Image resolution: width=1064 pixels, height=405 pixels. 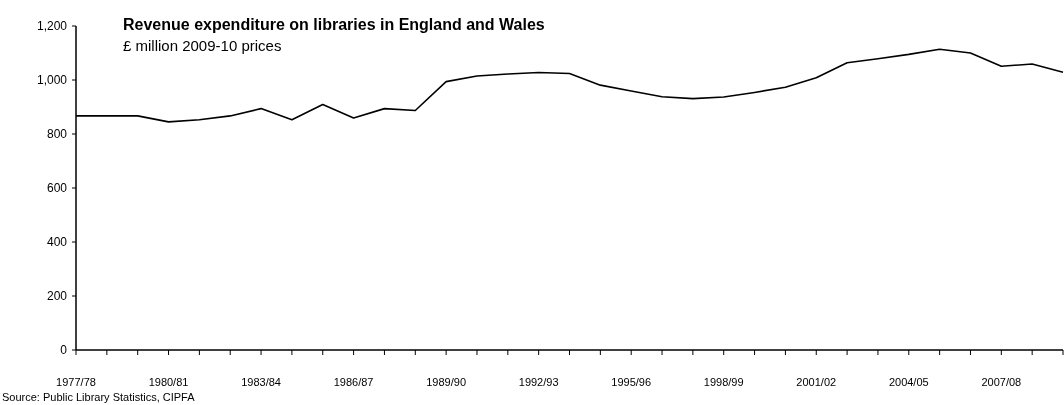 I want to click on y-tick-label: 600, so click(x=57, y=188).